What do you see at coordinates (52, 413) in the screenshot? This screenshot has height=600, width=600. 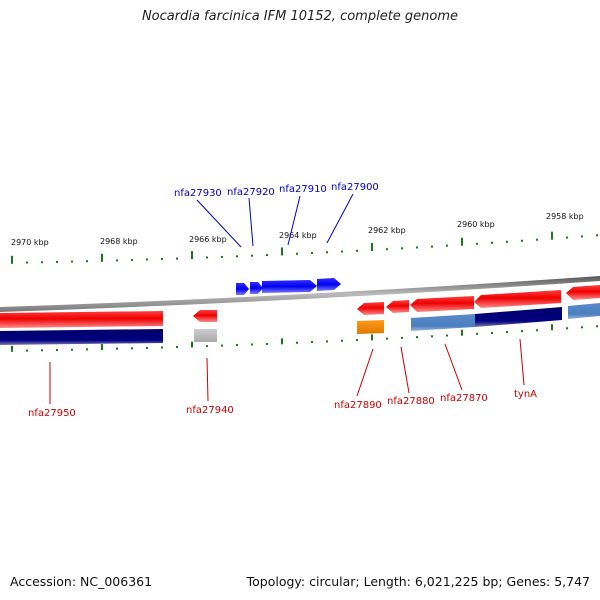 I see `gene-label-nfa27950: nfa27950` at bounding box center [52, 413].